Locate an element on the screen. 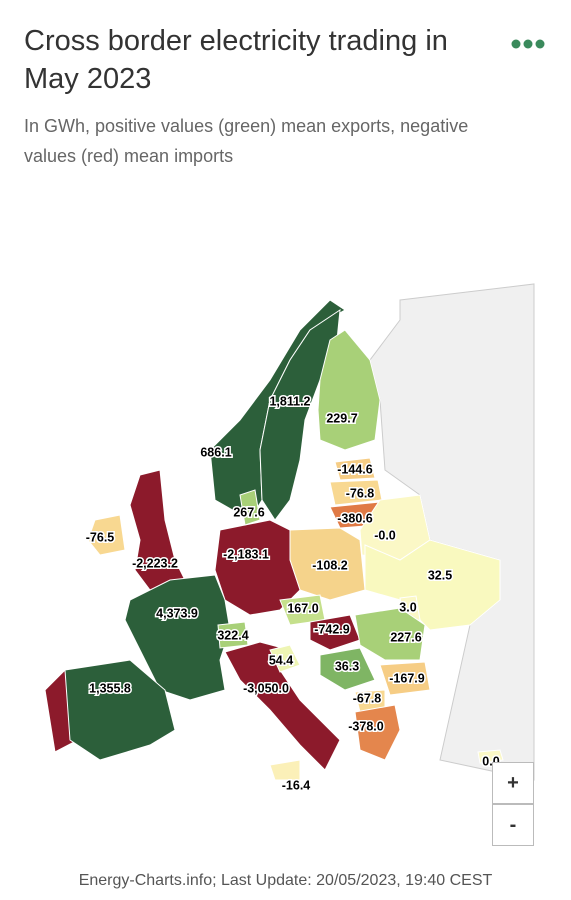 Image resolution: width=571 pixels, height=900 pixels. region-label: -378.0 is located at coordinates (365, 726).